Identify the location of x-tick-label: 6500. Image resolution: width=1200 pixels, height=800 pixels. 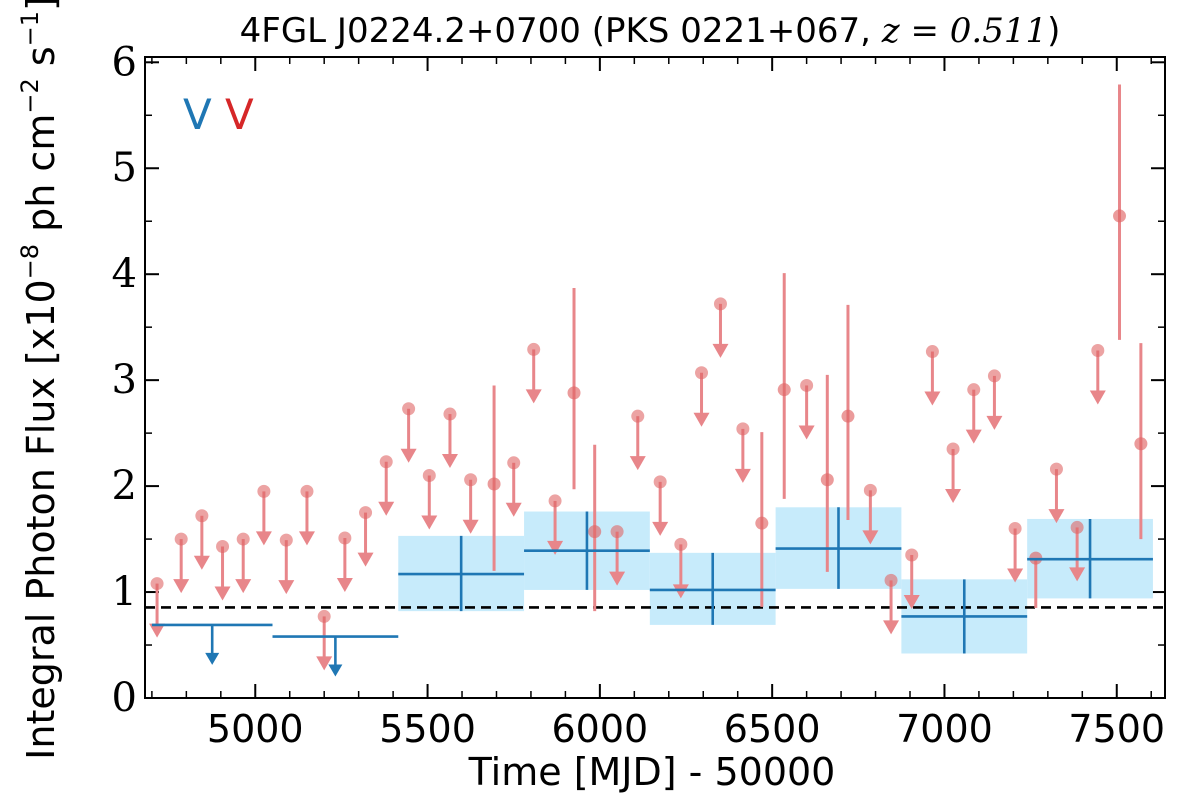
(772, 729).